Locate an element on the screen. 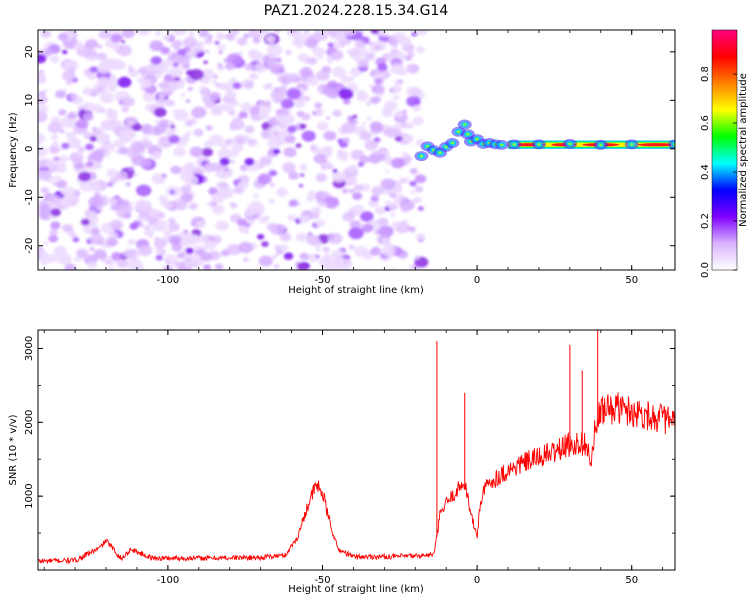  snr-xlabel: Height of straight line (km) is located at coordinates (356, 589).